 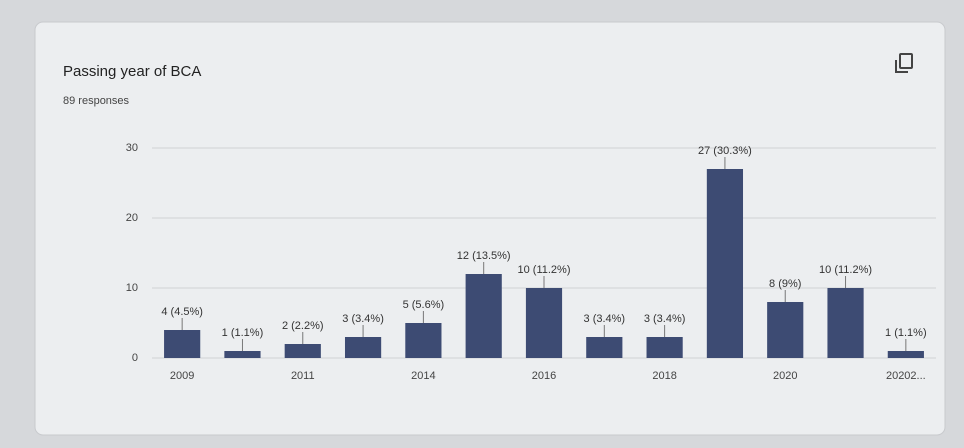 I want to click on value-label: 5 (5.6%), so click(x=424, y=305).